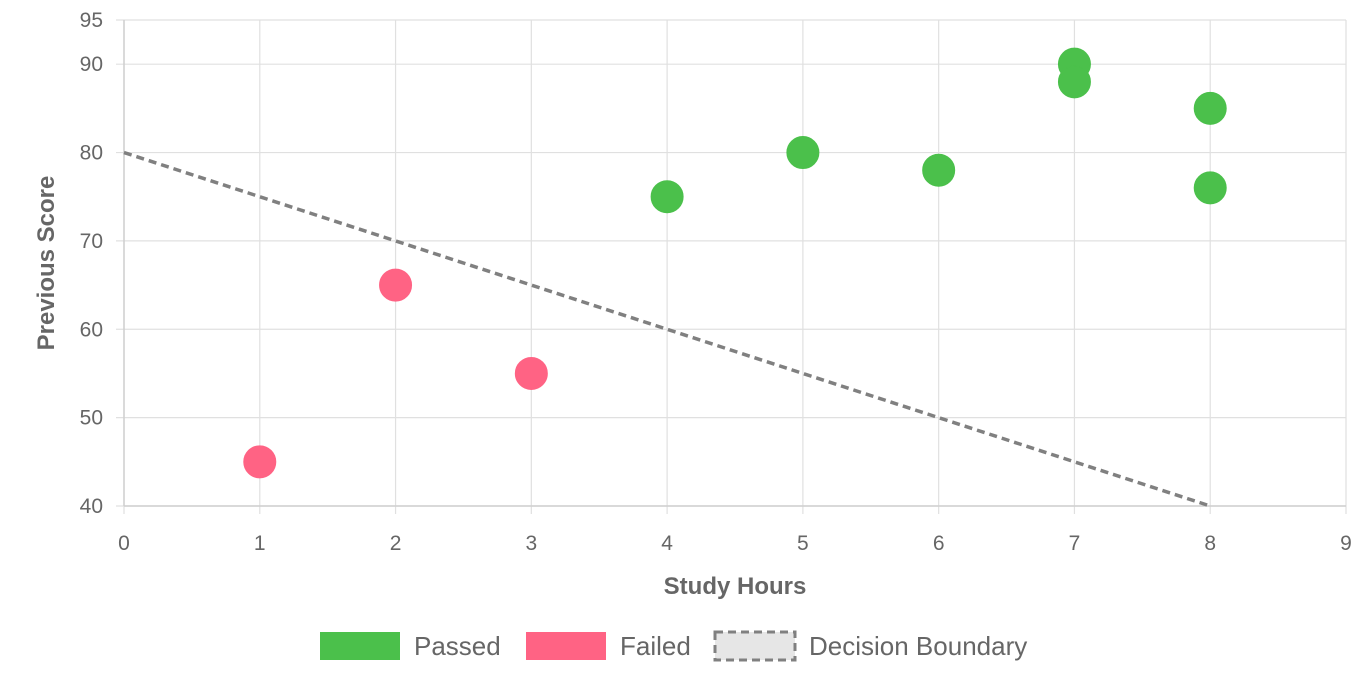 The image size is (1367, 700). I want to click on y-tick-label: 80, so click(91, 153).